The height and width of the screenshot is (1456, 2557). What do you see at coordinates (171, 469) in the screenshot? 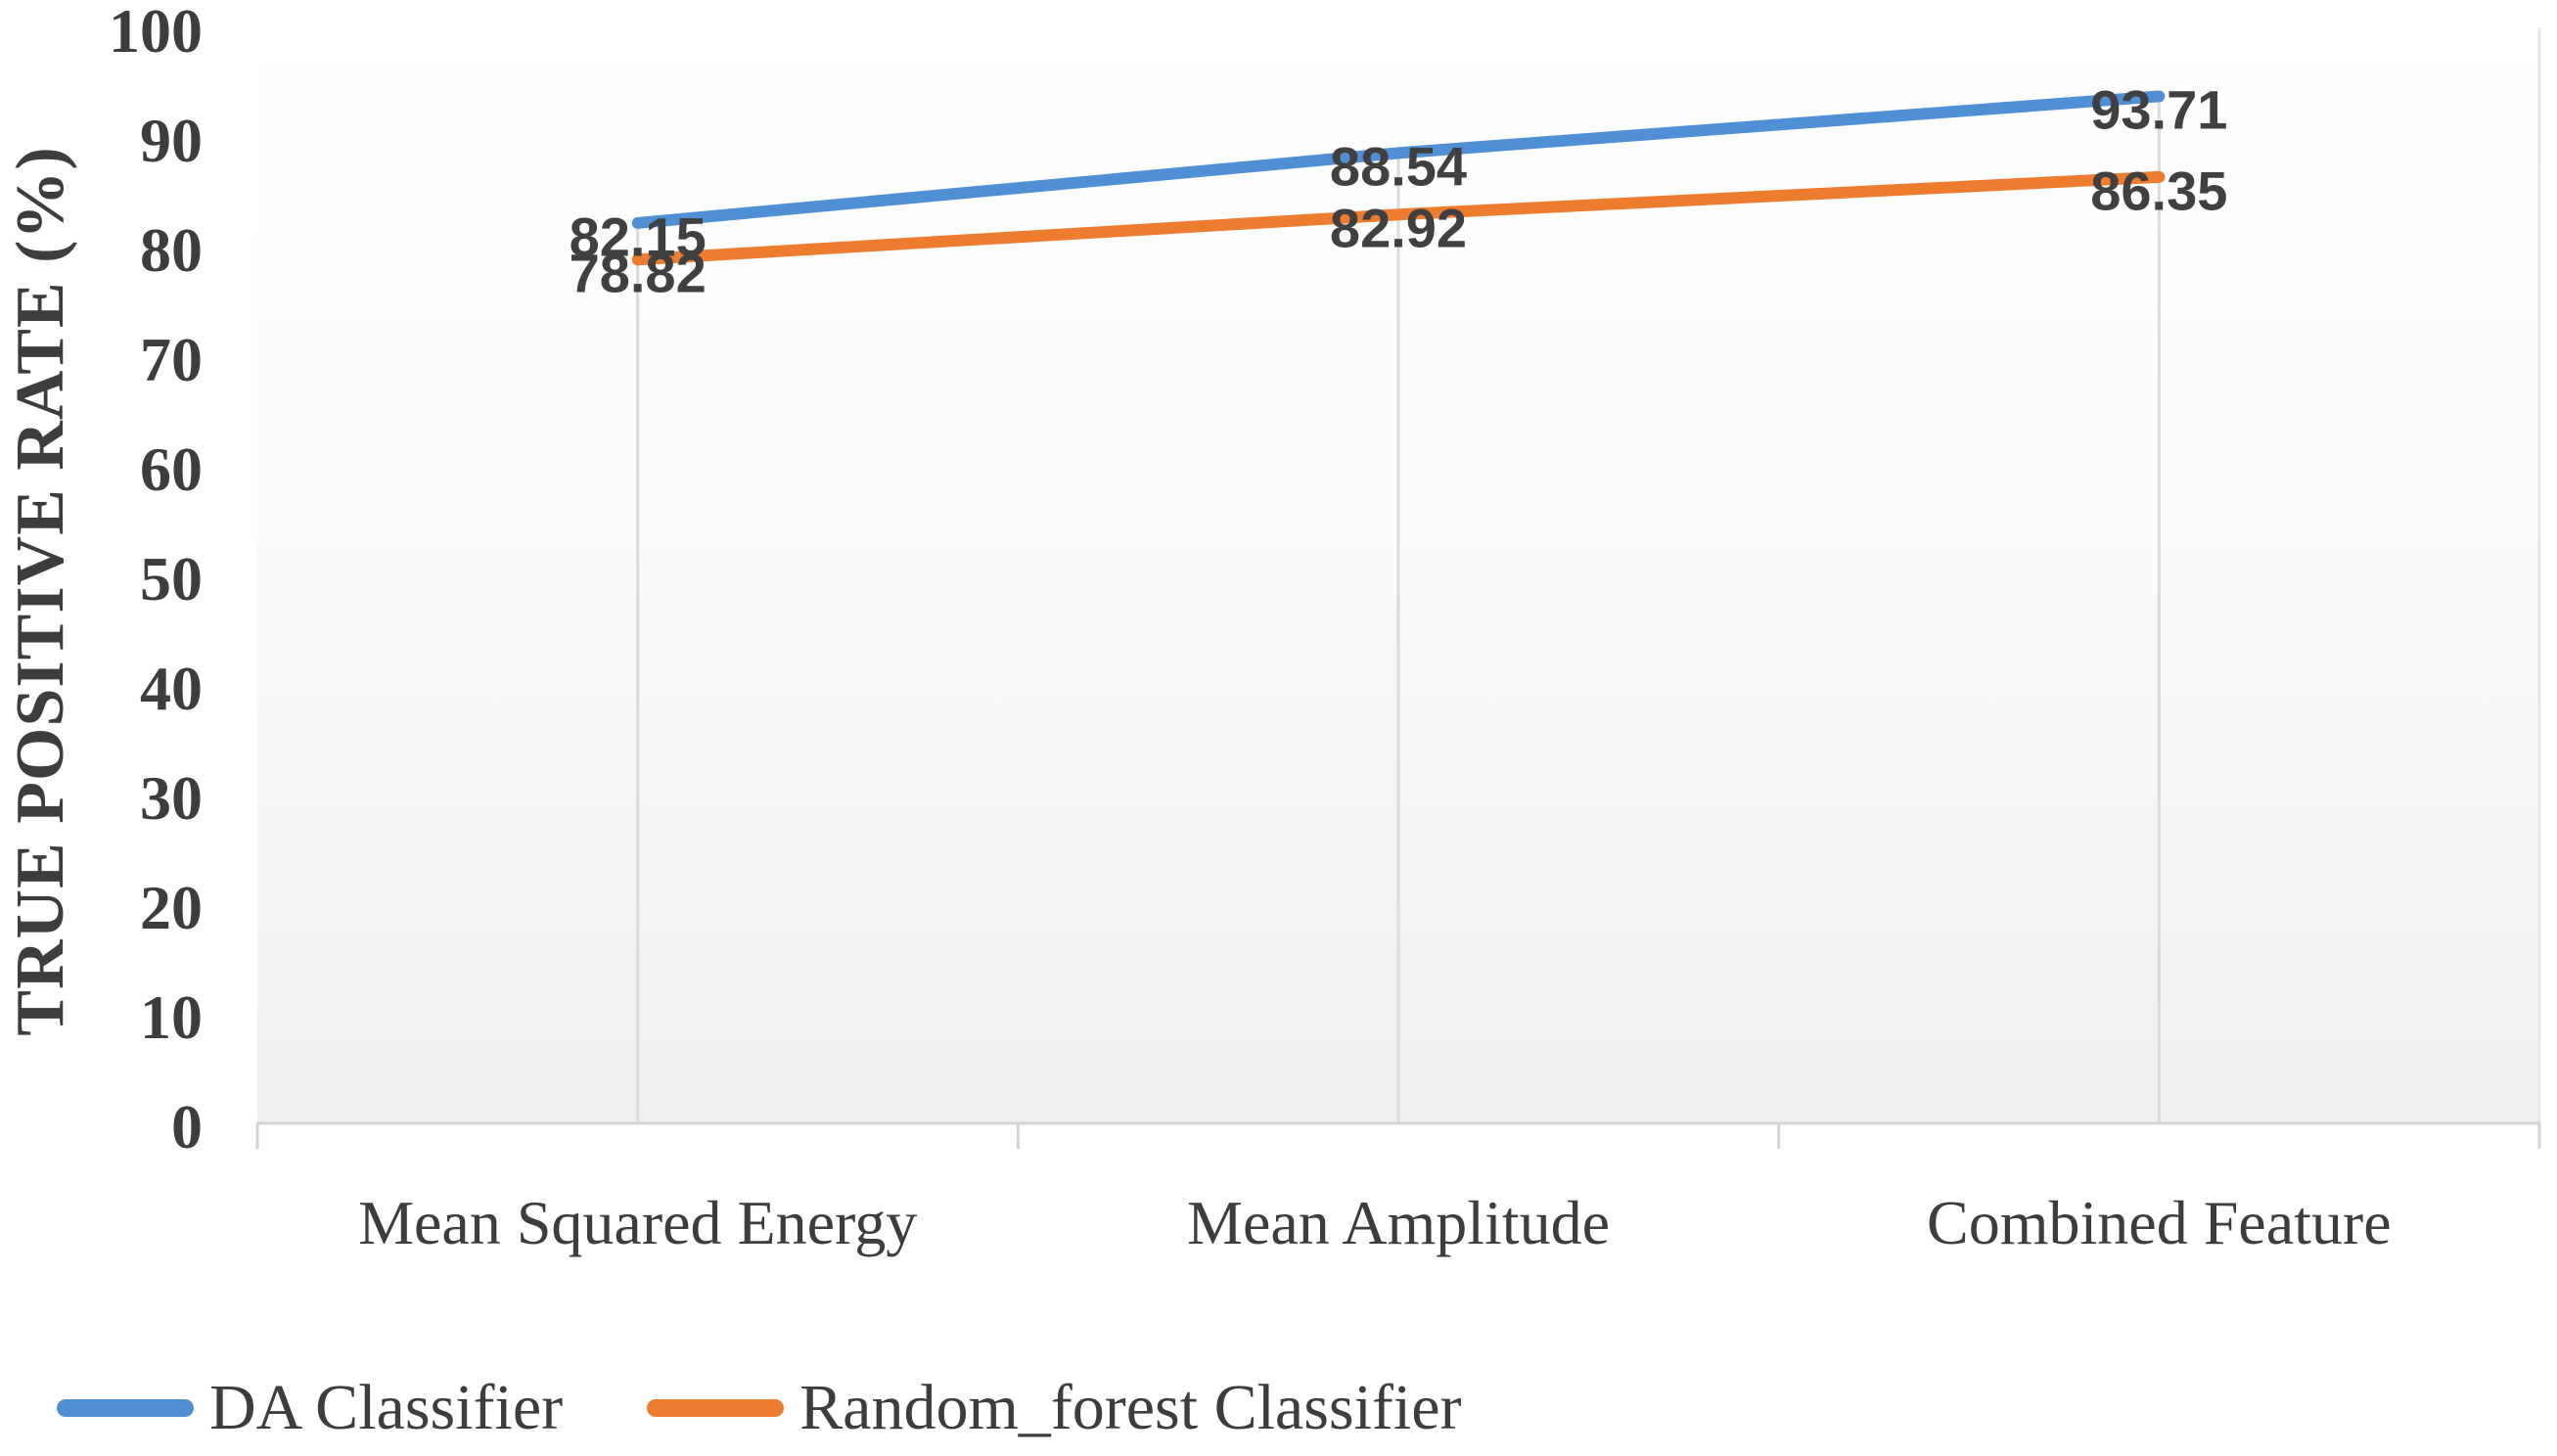
I see `y-tick-label: 60` at bounding box center [171, 469].